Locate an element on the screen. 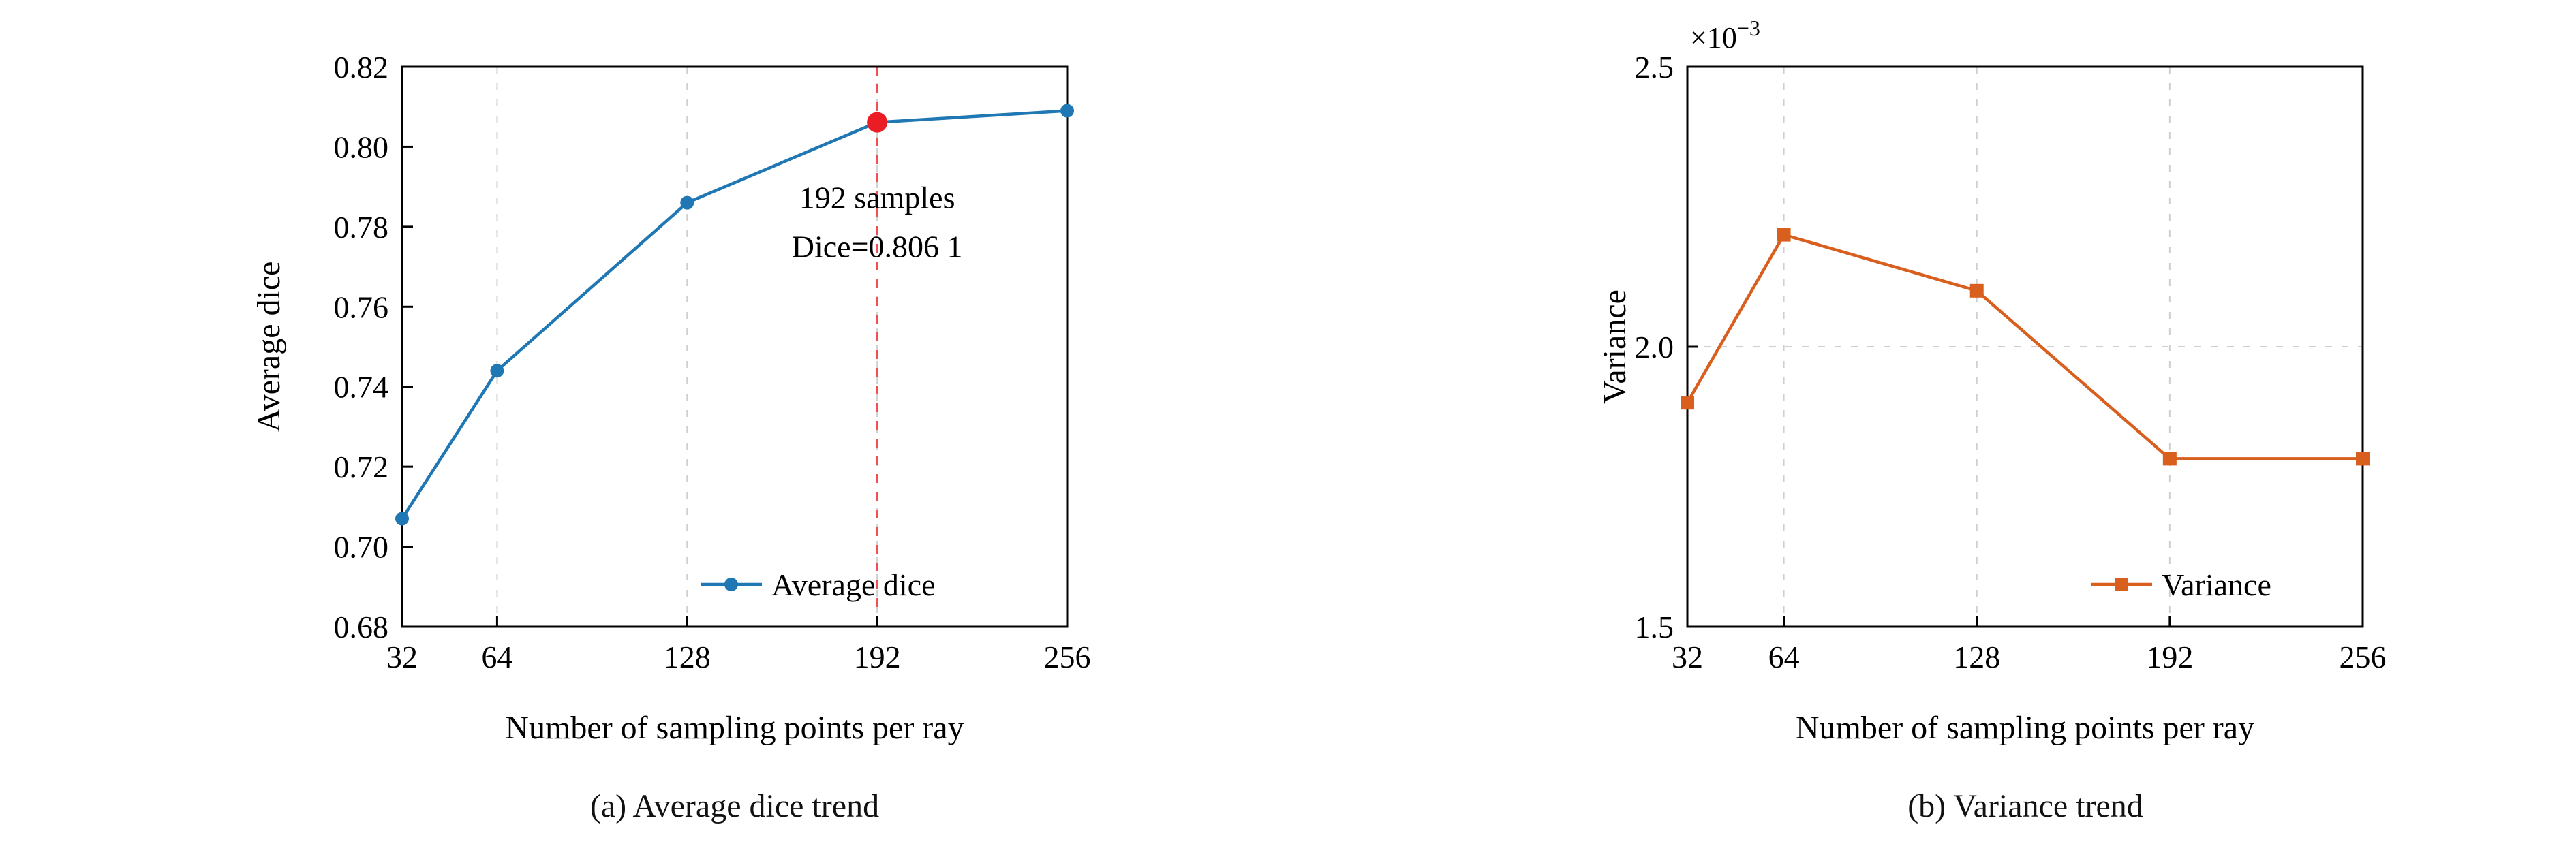  y-tick-label: 0.80 is located at coordinates (361, 146).